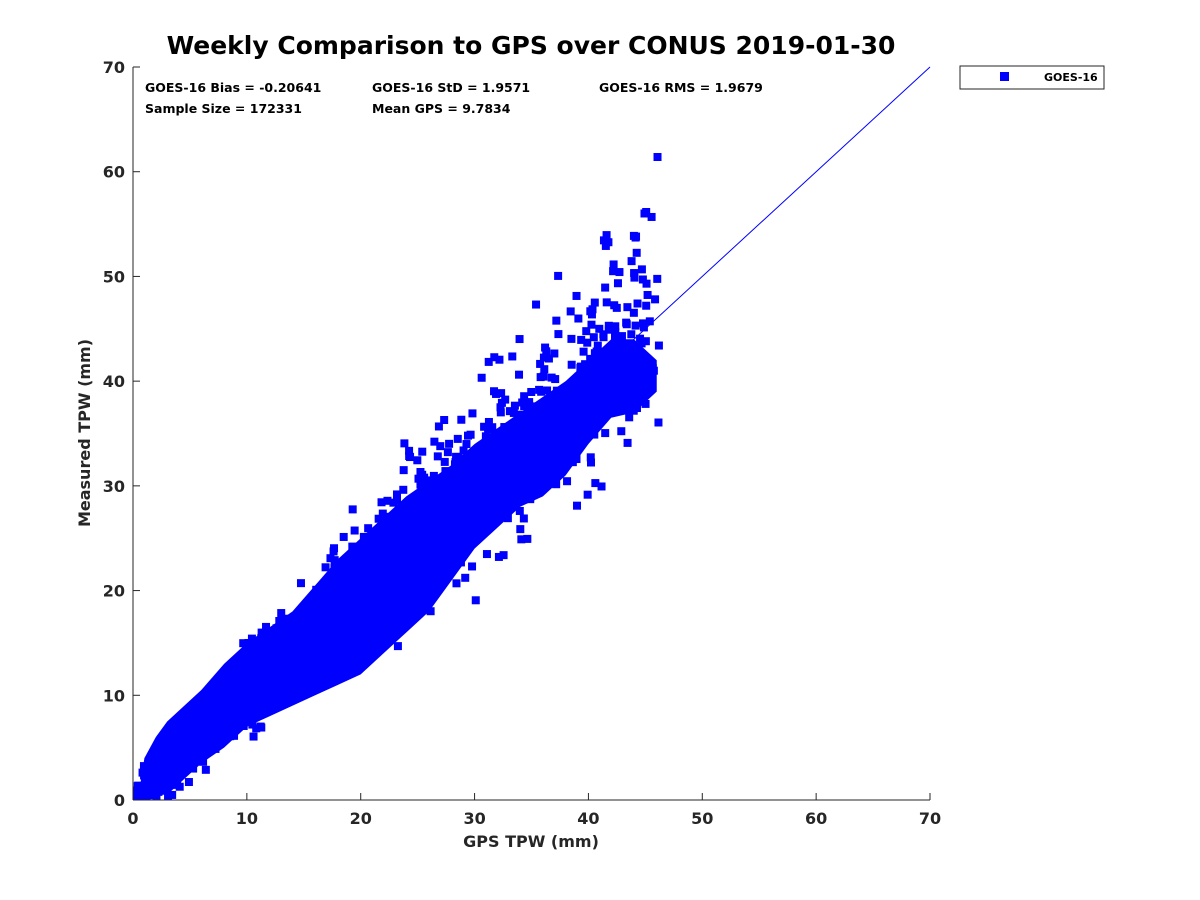  I want to click on x-tick-label: 60, so click(816, 818).